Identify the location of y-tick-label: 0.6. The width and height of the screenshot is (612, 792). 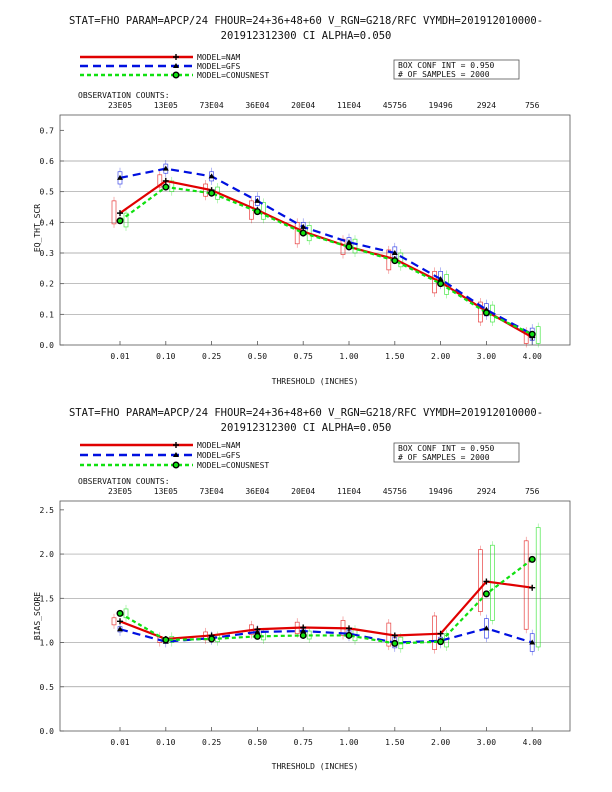
(47, 161).